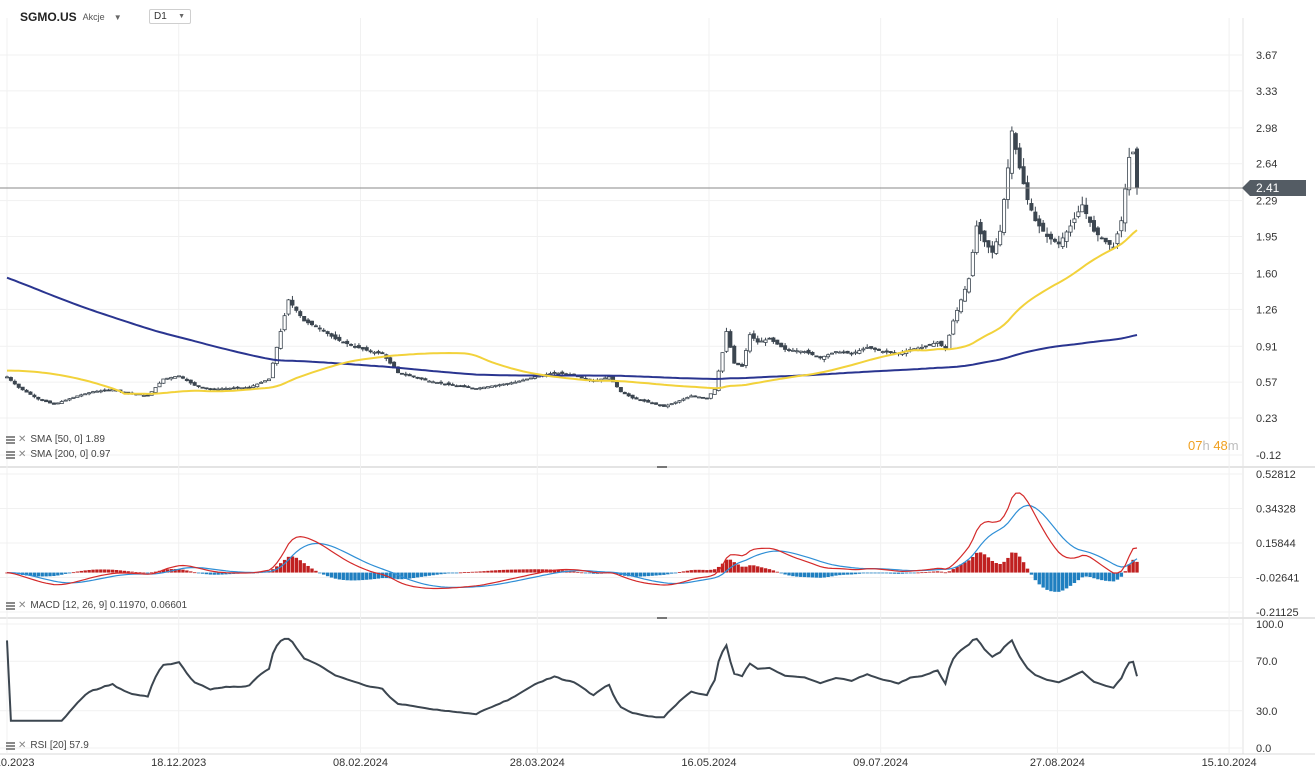 This screenshot has height=779, width=1315. I want to click on sma200-line, so click(572, 328).